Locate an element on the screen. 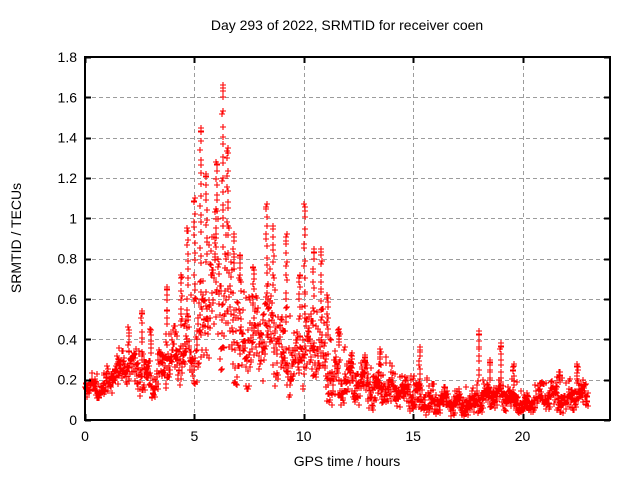 The image size is (640, 480). y-tick-label: 0.8 is located at coordinates (68, 259).